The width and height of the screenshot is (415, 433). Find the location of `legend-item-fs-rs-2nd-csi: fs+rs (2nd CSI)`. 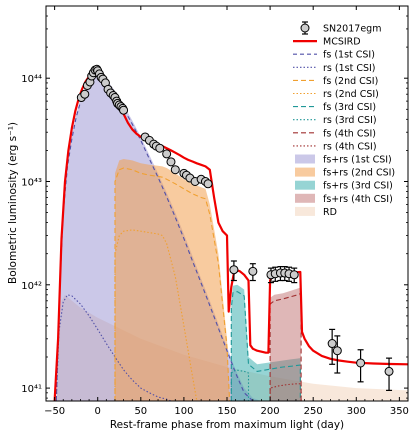

legend-item-fs-rs-2nd-csi: fs+rs (2nd CSI) is located at coordinates (345, 173).